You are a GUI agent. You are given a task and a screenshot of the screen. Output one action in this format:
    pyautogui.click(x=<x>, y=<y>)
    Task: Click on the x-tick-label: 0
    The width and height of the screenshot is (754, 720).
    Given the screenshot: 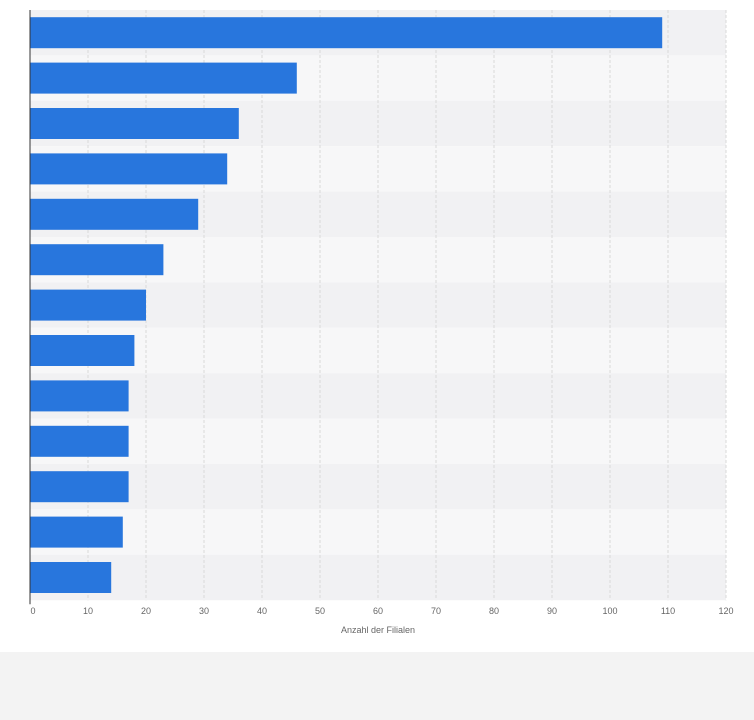 What is the action you would take?
    pyautogui.click(x=32, y=611)
    